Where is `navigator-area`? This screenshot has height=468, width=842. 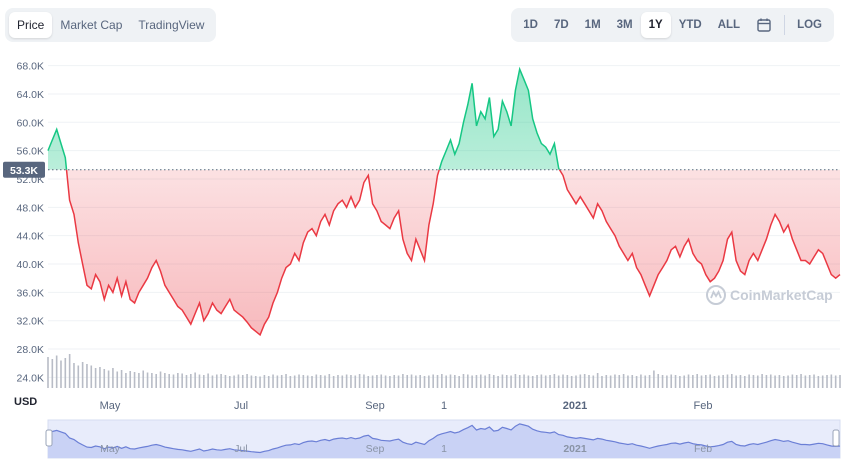 navigator-area is located at coordinates (444, 440).